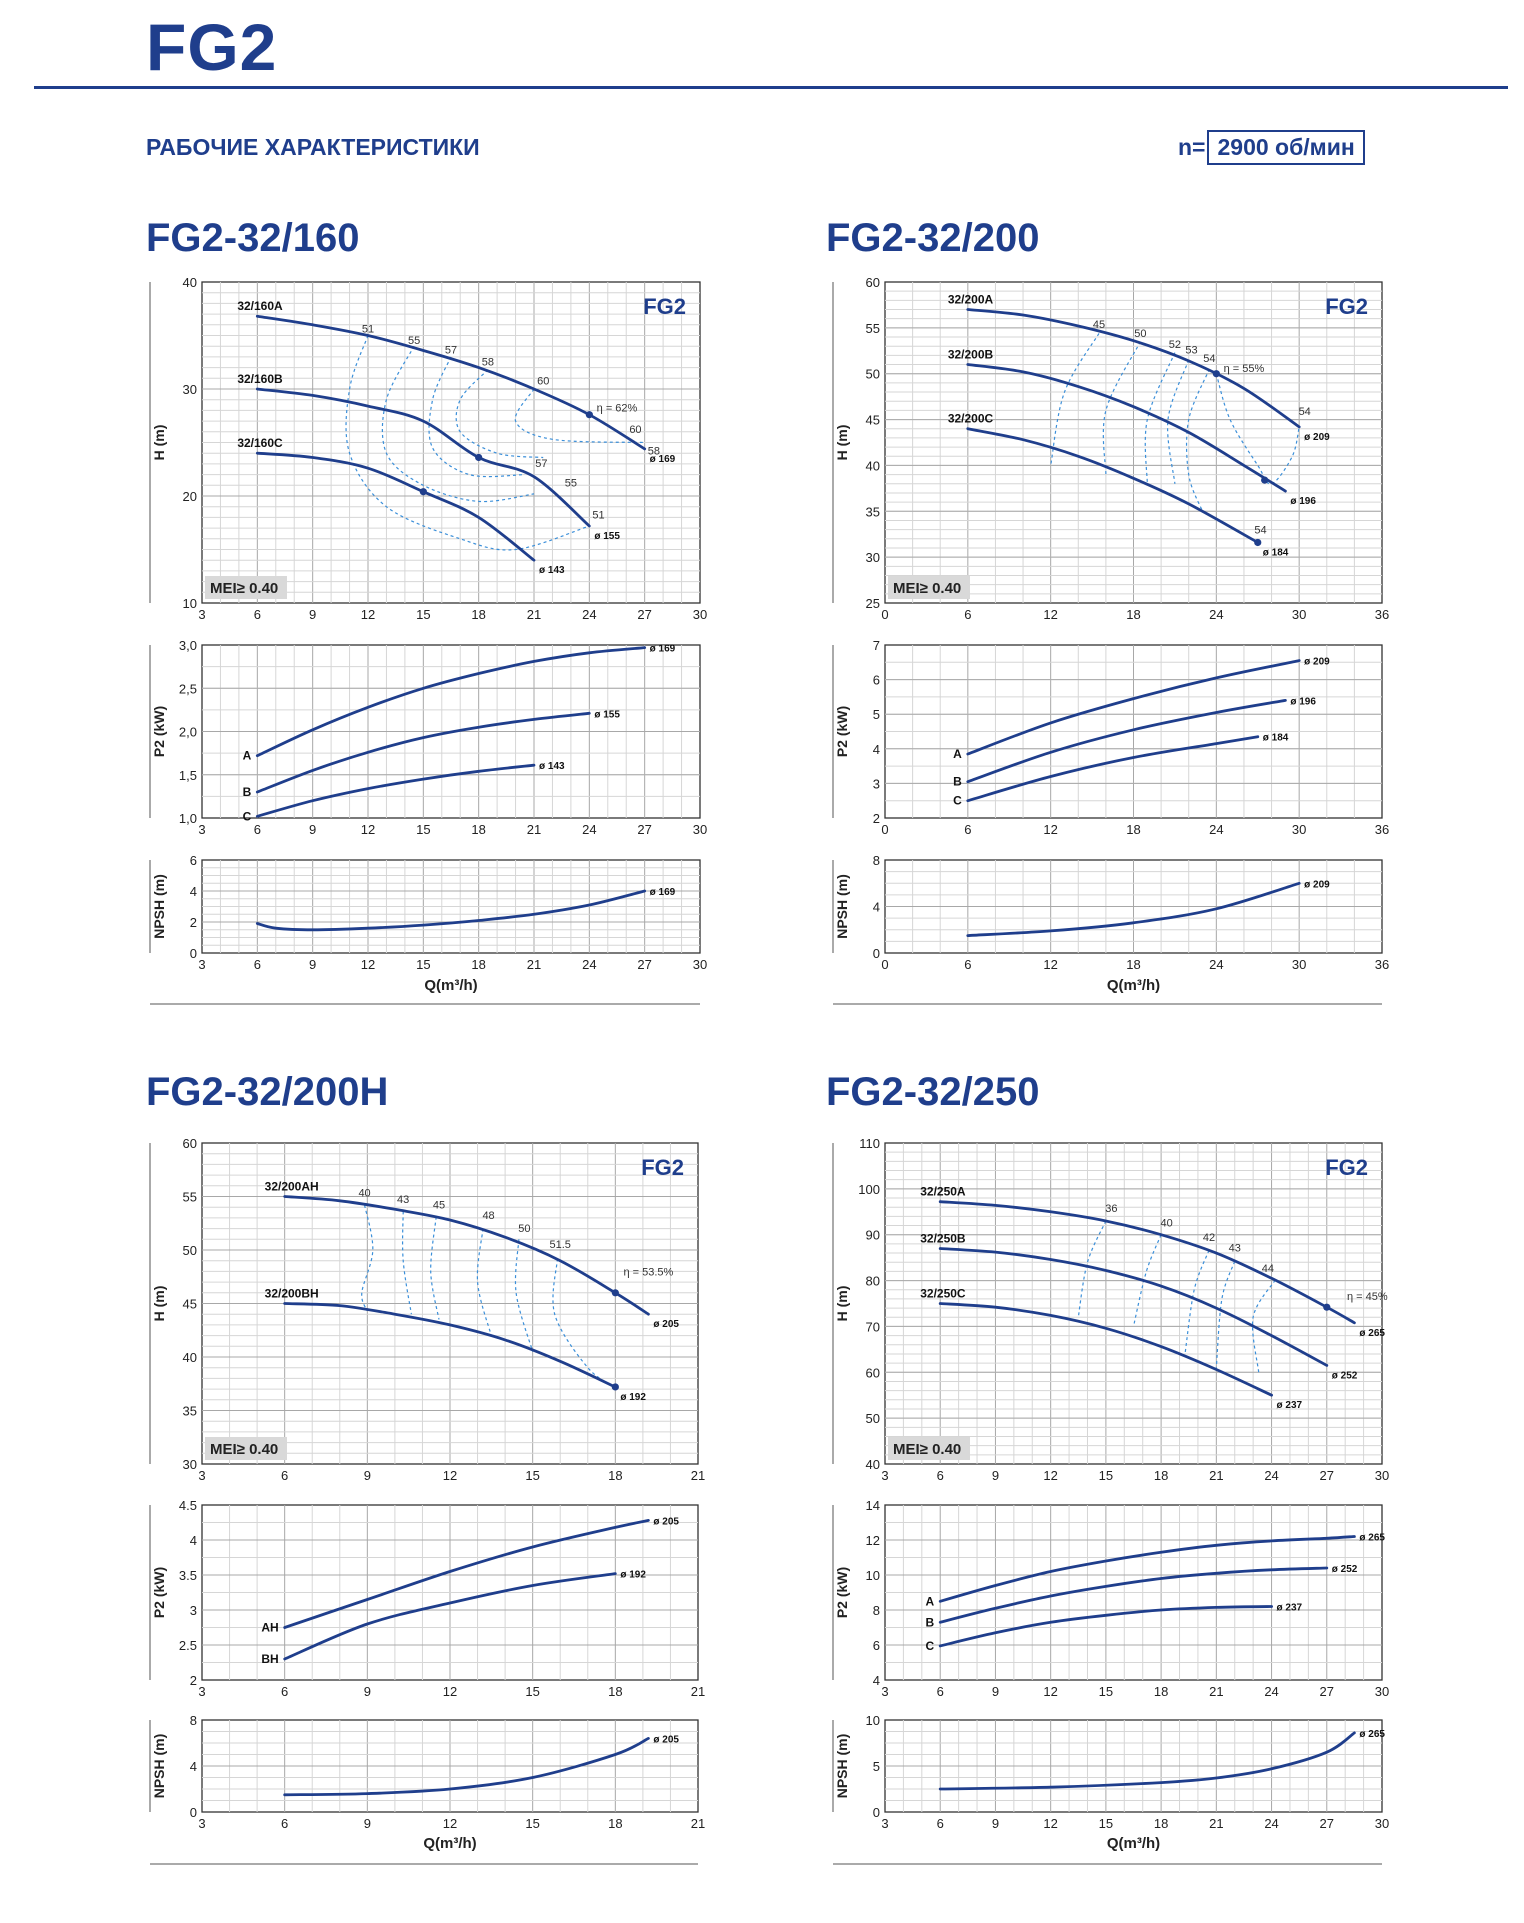  I want to click on p3-p2-x-tick-label: 30, so click(1382, 1691).